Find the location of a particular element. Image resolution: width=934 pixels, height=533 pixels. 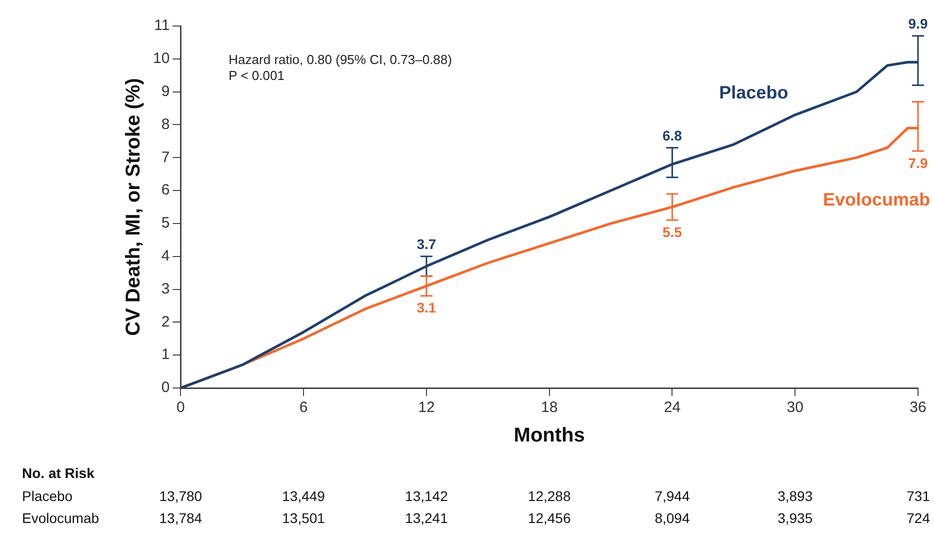

data-label: 6.8 is located at coordinates (672, 136).